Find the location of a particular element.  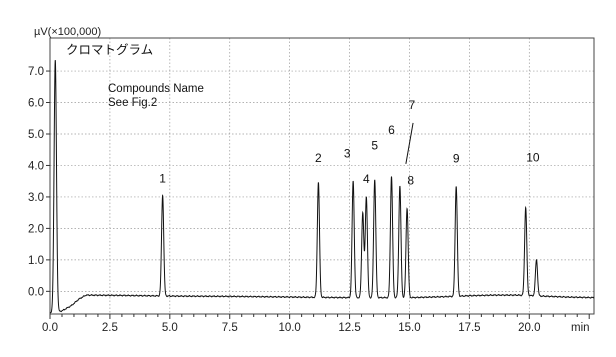

x-tick-label: 0.0 is located at coordinates (50, 328).